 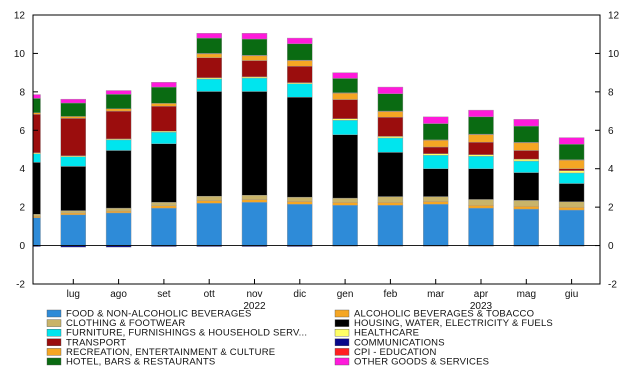 I want to click on x-tick-label: giu, so click(x=571, y=294).